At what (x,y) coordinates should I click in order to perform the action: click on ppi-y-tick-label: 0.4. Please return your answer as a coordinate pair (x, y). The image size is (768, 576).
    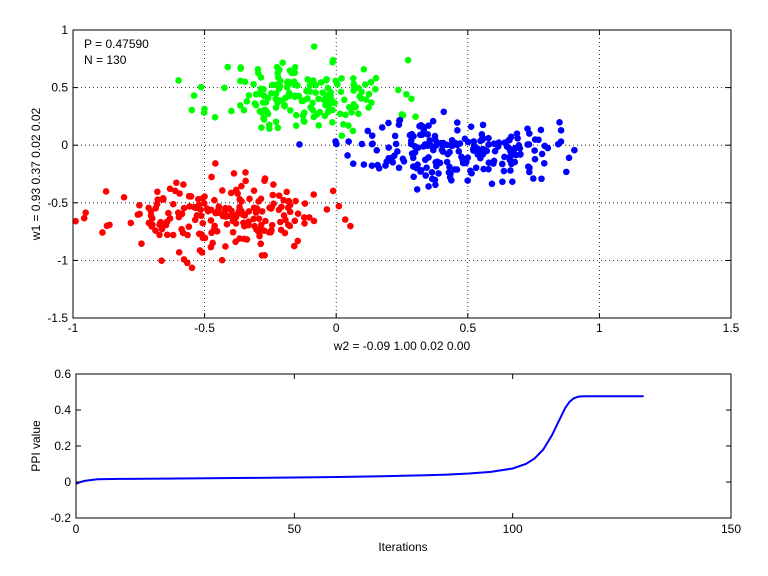
    Looking at the image, I should click on (62, 410).